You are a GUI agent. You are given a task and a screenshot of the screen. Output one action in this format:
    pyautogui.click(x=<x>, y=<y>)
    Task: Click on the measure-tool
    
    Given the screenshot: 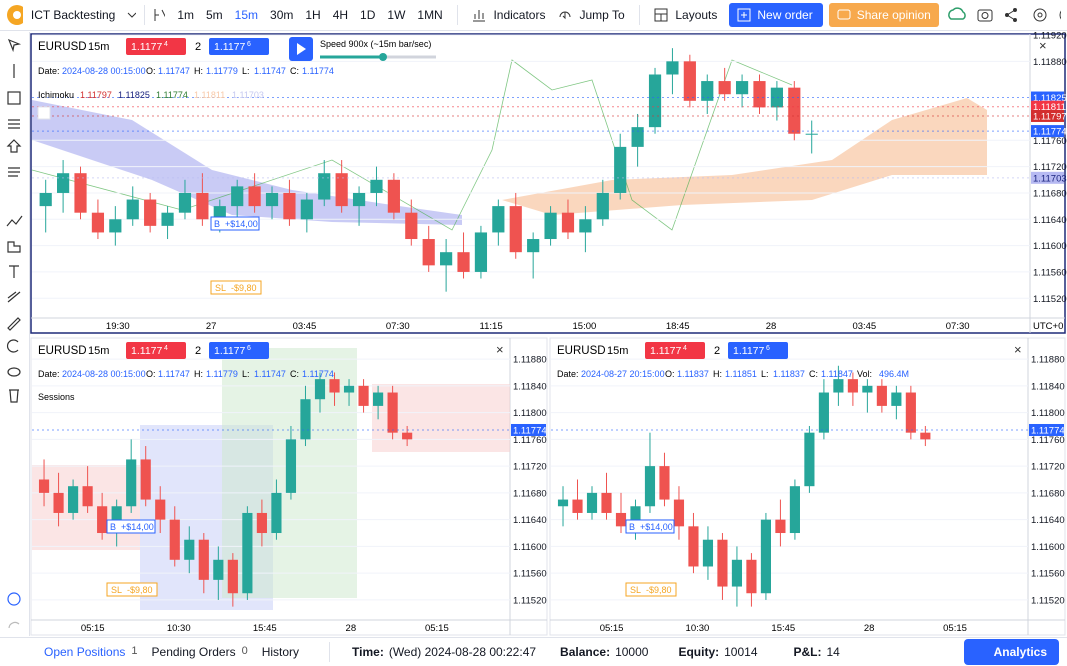 What is the action you would take?
    pyautogui.click(x=14, y=247)
    